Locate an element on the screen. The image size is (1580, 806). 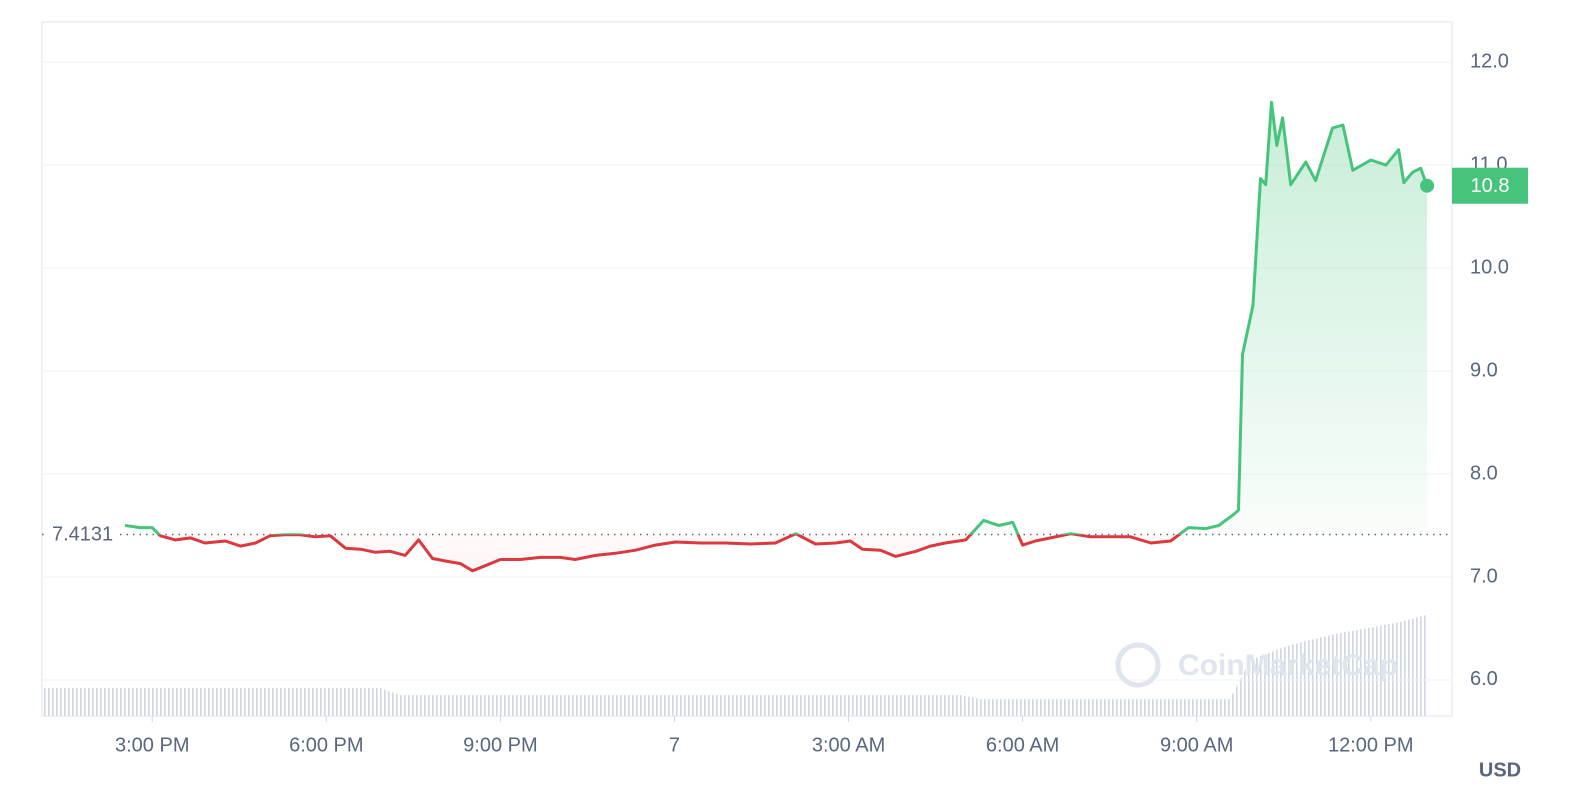
y-tick-label: 12.0 is located at coordinates (1489, 61).